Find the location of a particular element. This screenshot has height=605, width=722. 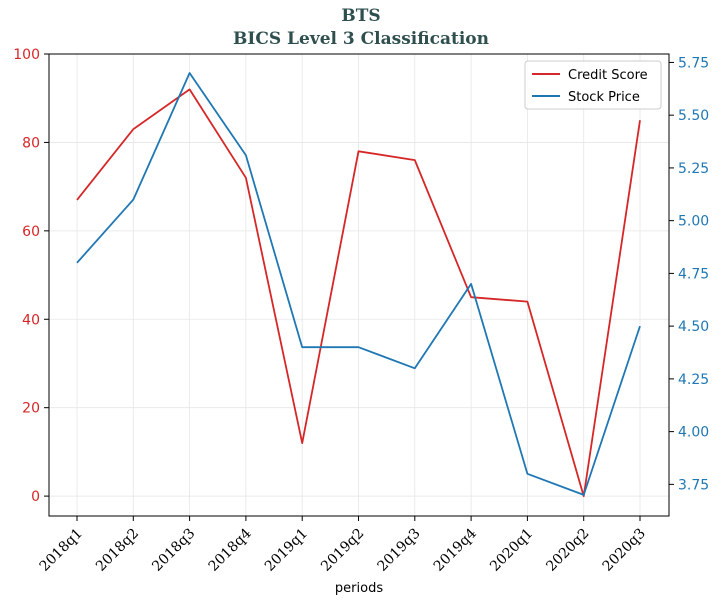

chart-title: BTS is located at coordinates (361, 16).